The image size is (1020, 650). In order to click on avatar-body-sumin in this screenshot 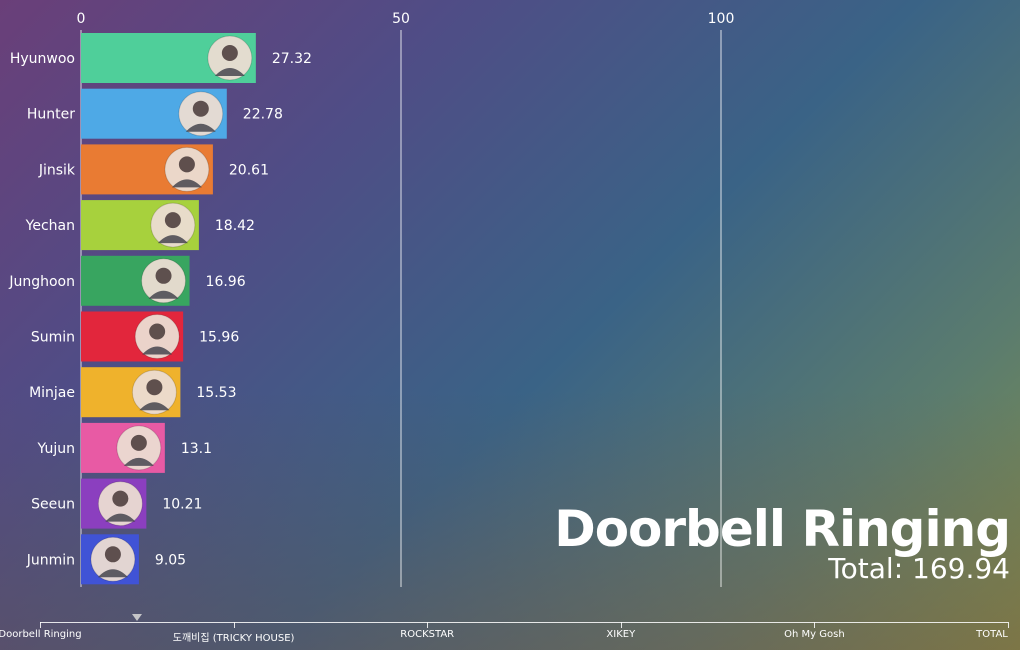, I will do `click(157, 350)`.